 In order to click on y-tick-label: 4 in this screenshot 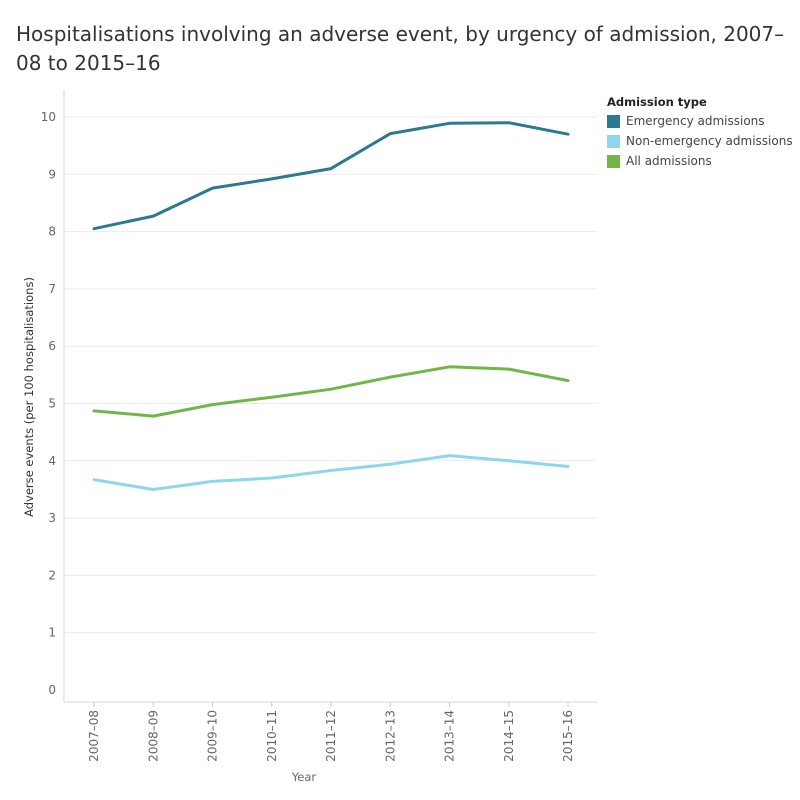, I will do `click(52, 461)`.